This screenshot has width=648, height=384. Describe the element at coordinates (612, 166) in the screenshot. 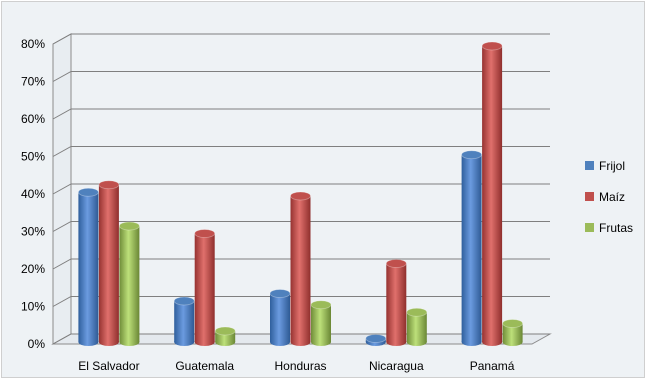

I see `legend-label: Frijol` at that location.